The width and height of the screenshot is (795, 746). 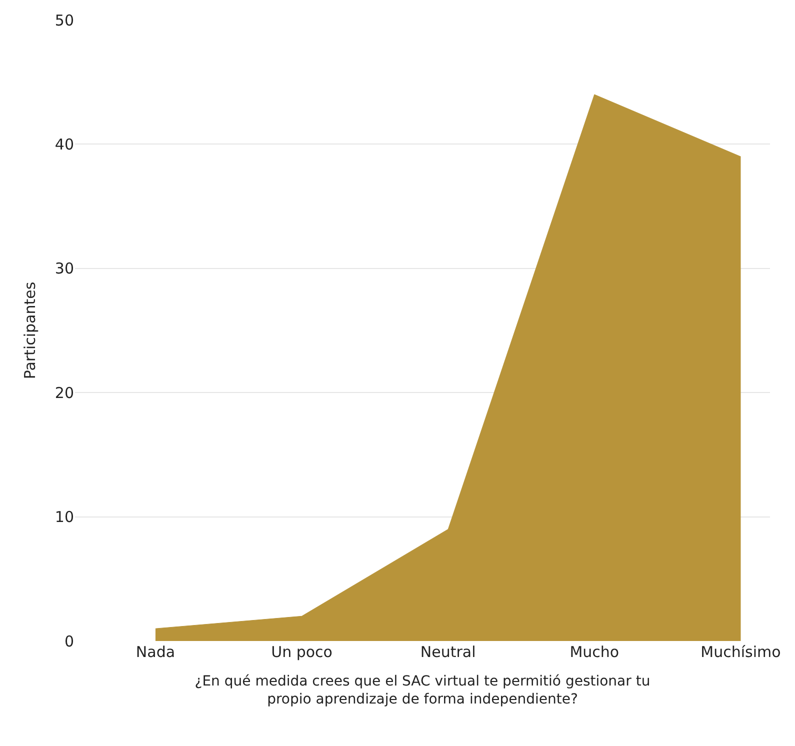 I want to click on y-axis-title: Participantes, so click(x=30, y=331).